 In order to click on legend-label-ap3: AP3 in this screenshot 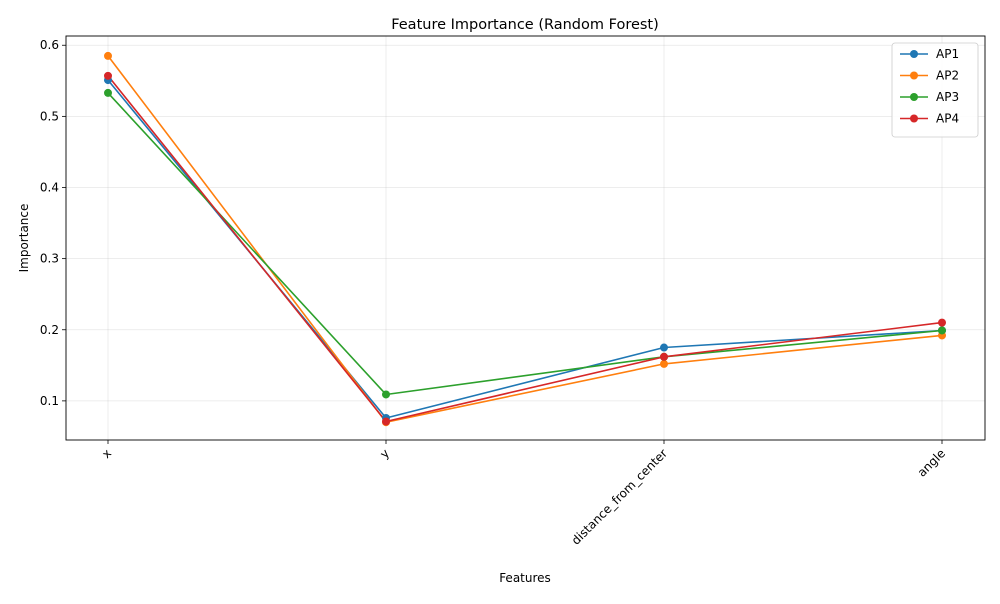, I will do `click(947, 97)`.